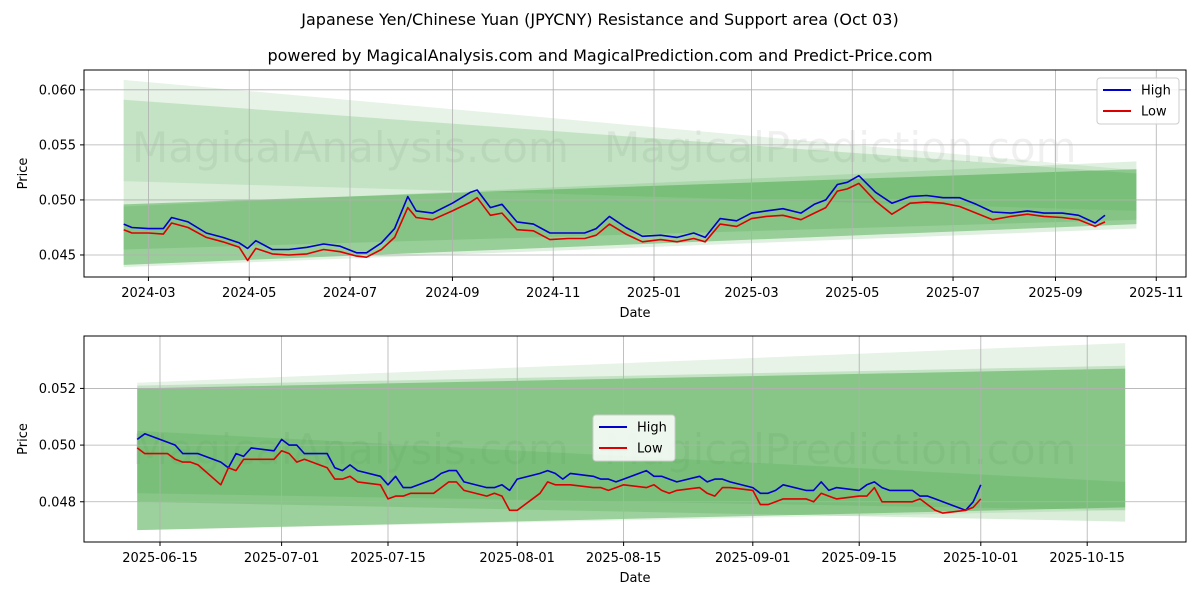 This screenshot has width=1200, height=600. I want to click on x-tick-label: 2024-05, so click(249, 293).